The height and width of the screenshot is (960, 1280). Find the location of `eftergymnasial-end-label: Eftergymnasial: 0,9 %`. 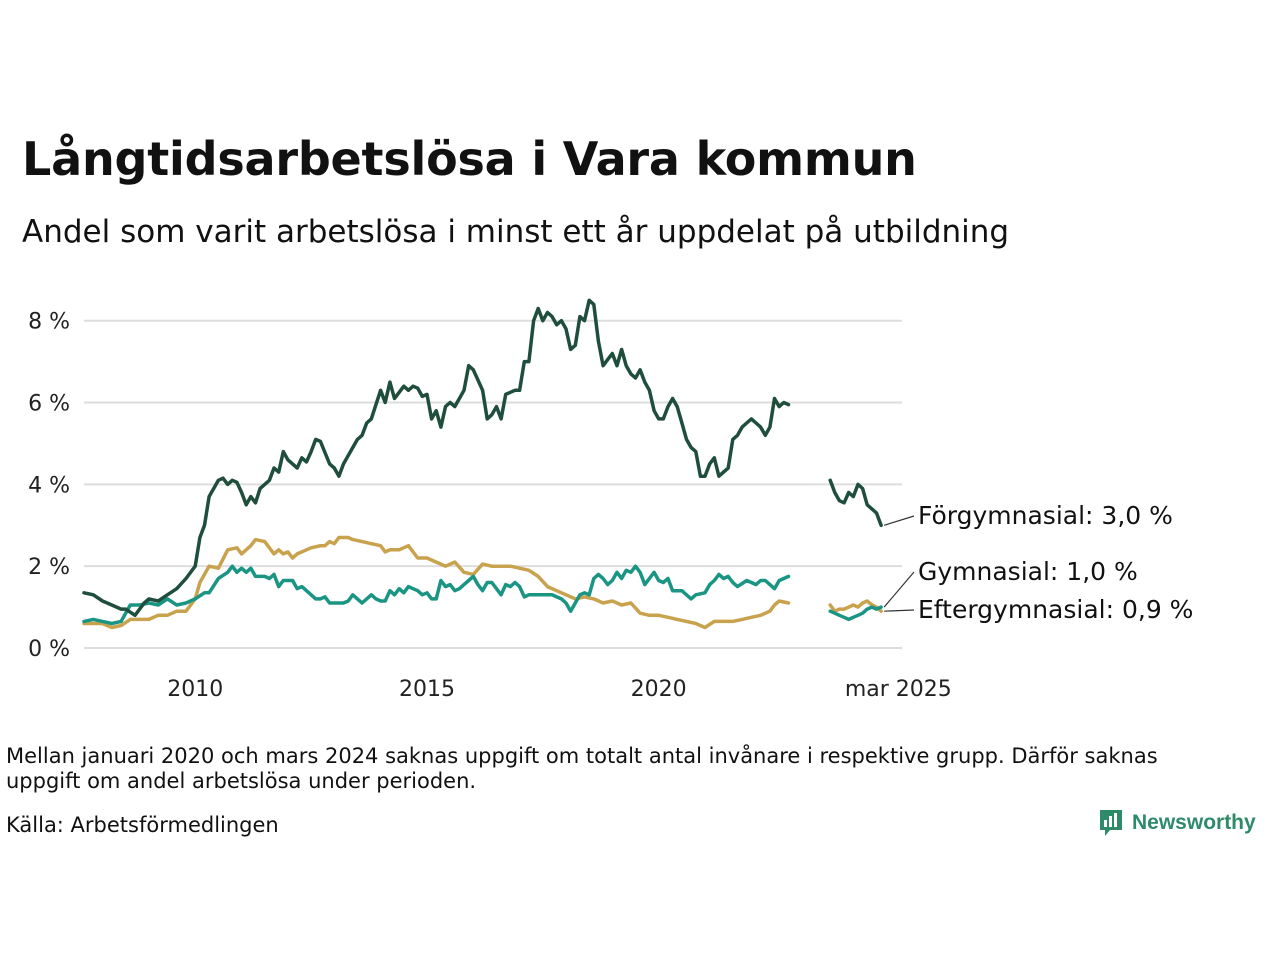

eftergymnasial-end-label: Eftergymnasial: 0,9 % is located at coordinates (1055, 609).